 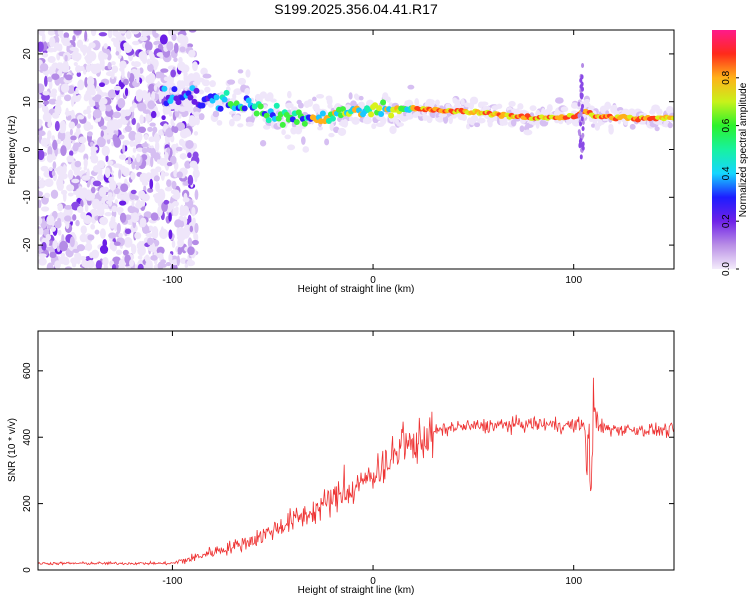 What do you see at coordinates (27, 370) in the screenshot?
I see `snr-y-tick-label: 600` at bounding box center [27, 370].